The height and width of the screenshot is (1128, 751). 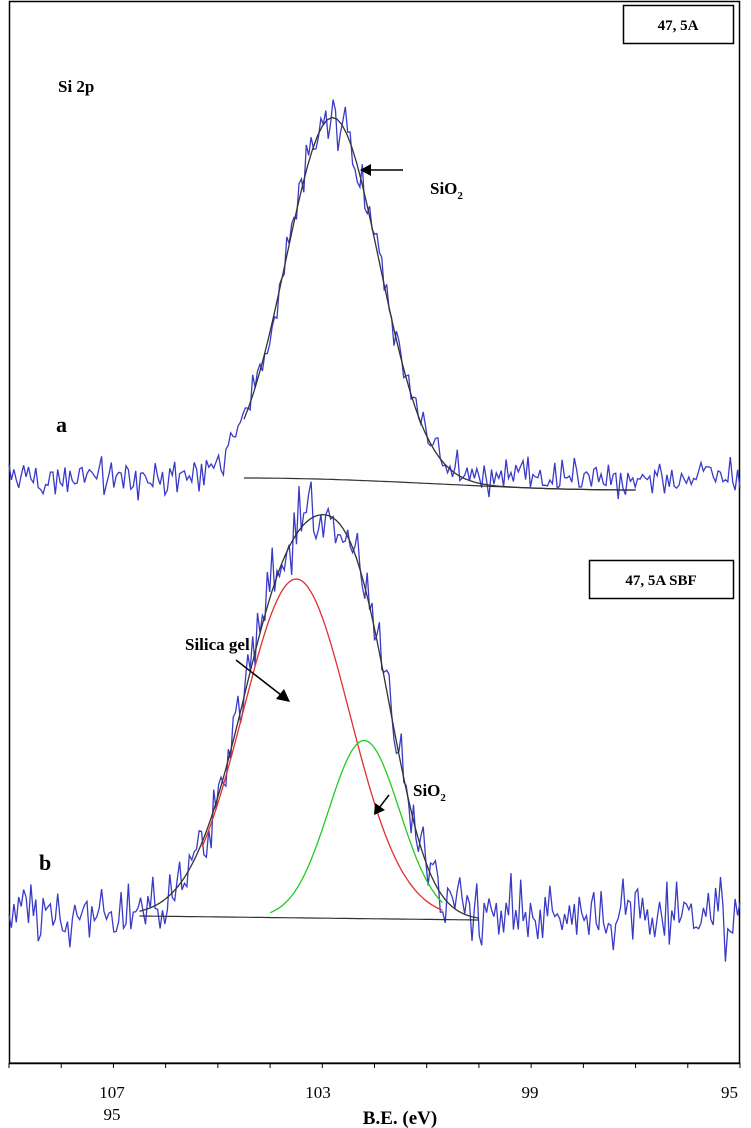 What do you see at coordinates (400, 1118) in the screenshot?
I see `x-axis-title: B.E. (eV)` at bounding box center [400, 1118].